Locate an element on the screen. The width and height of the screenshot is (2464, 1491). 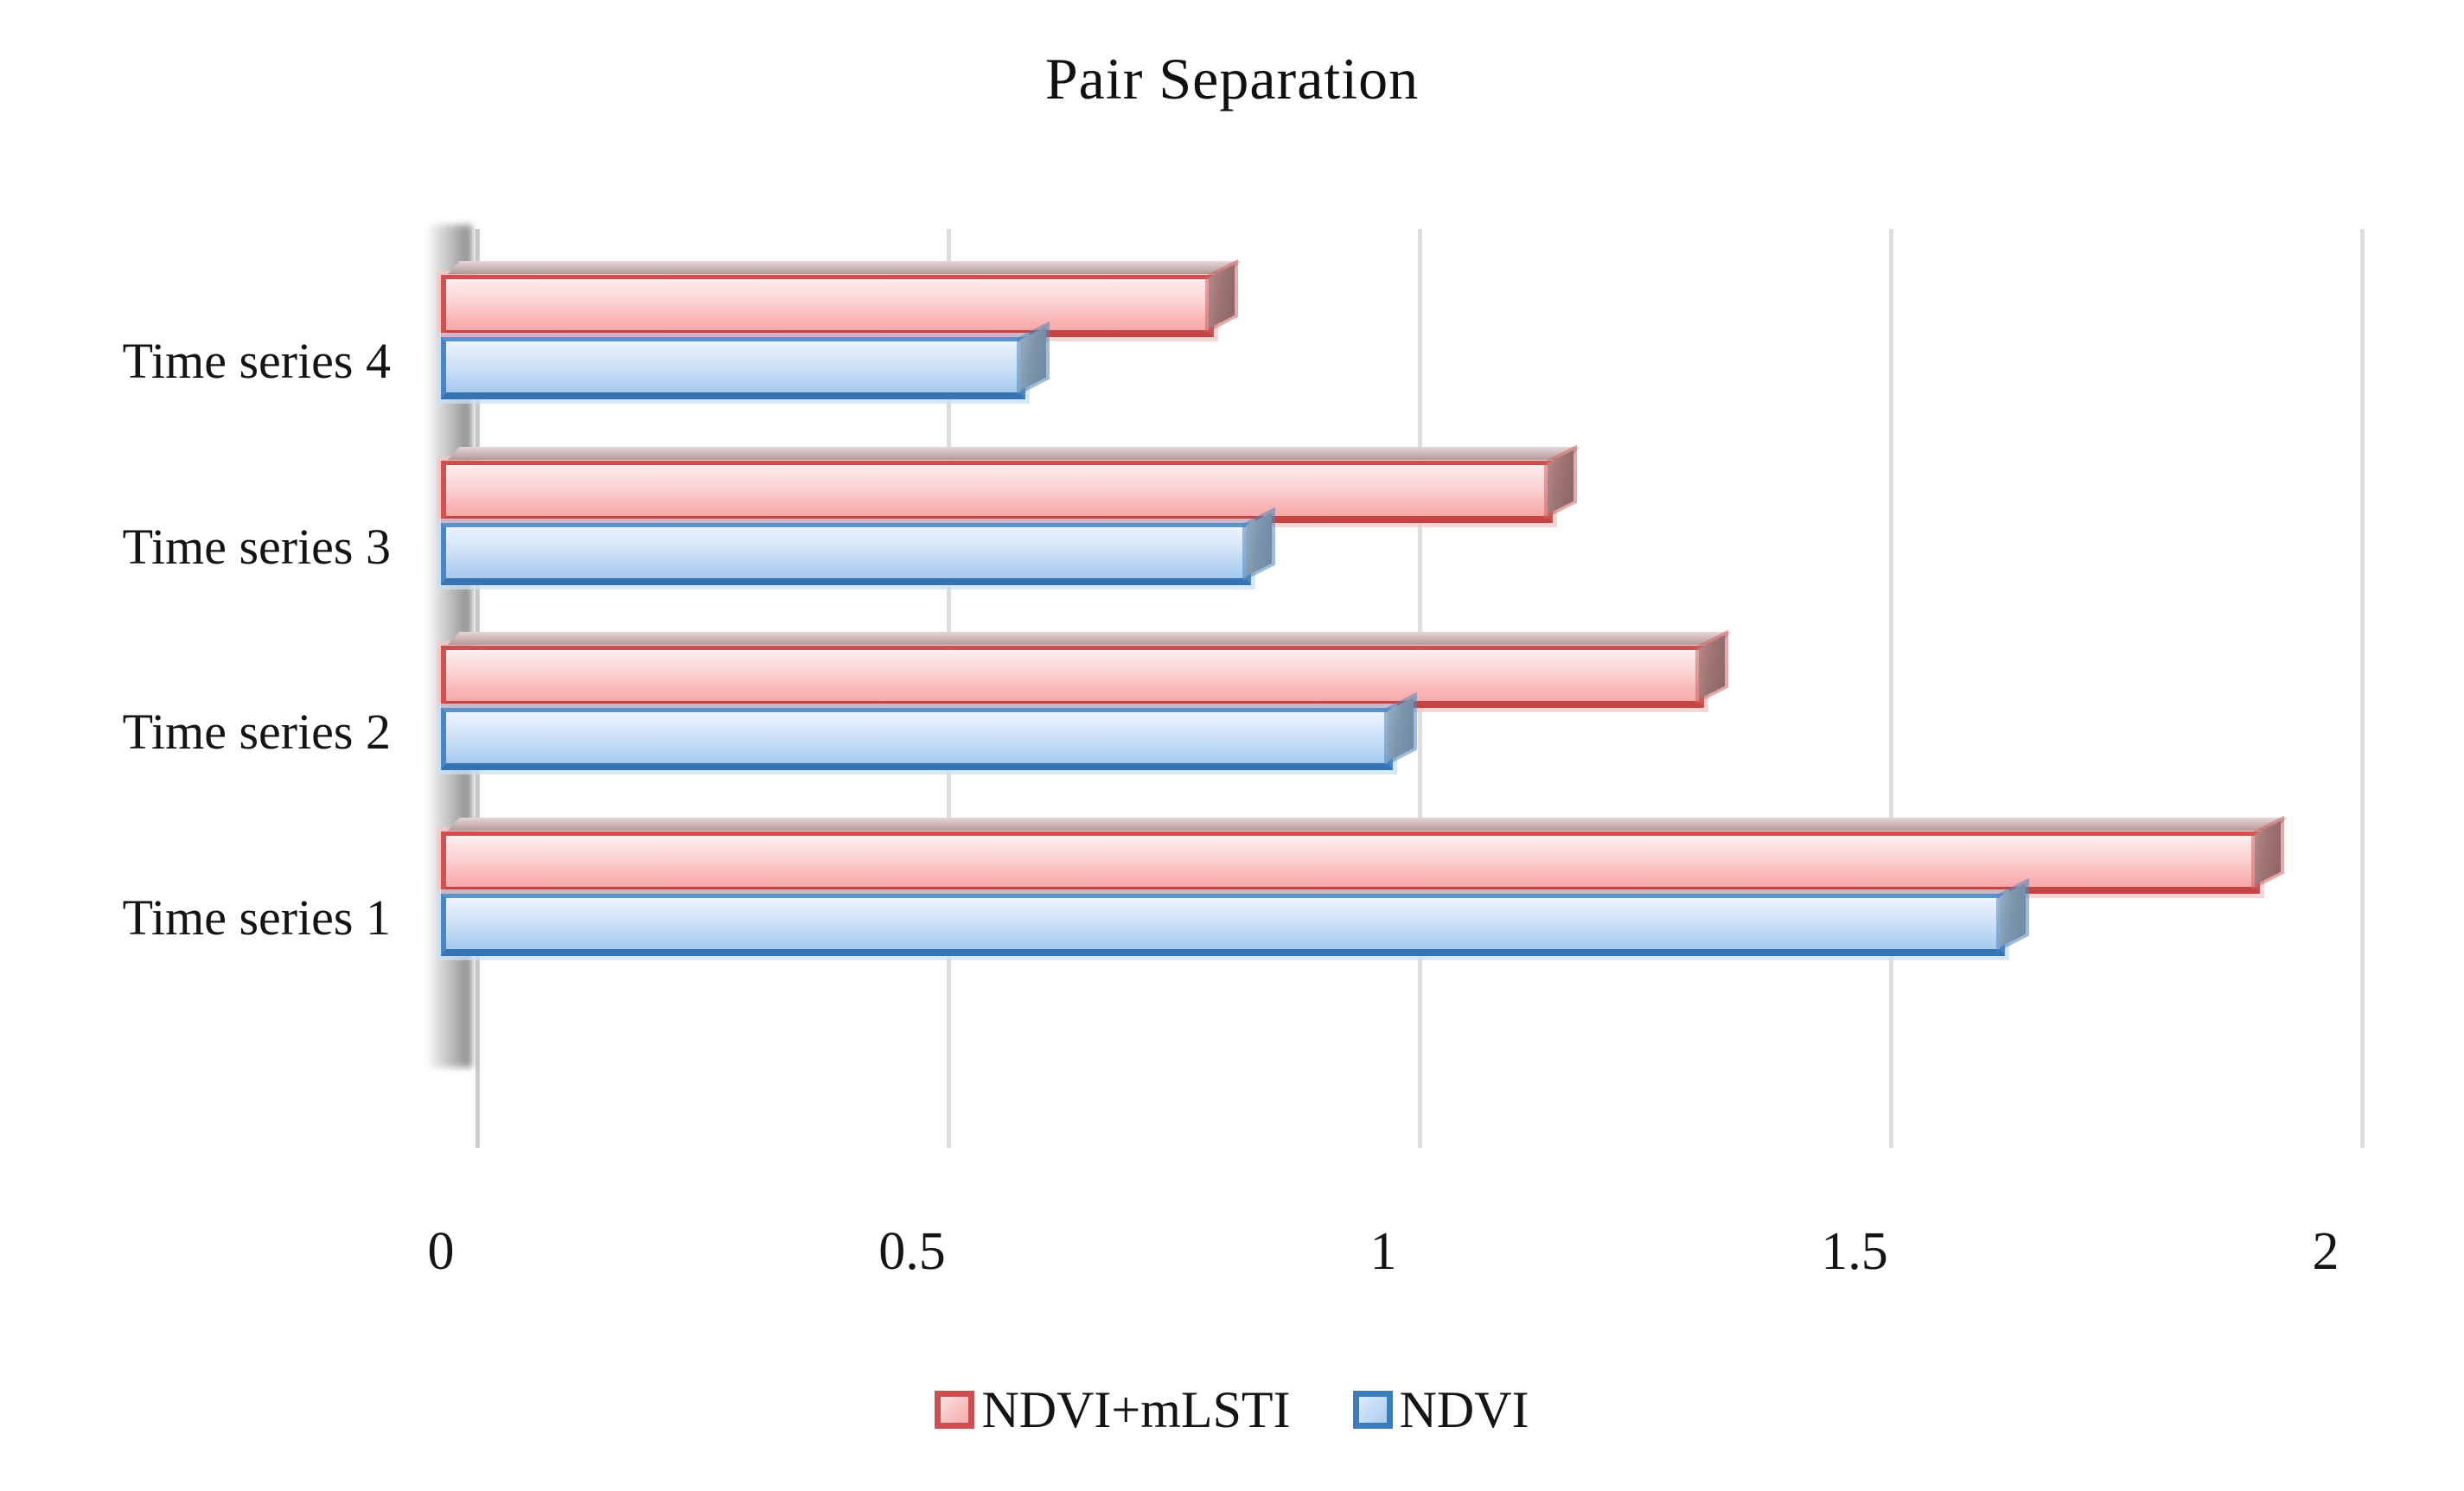
category-label: Time series 3 is located at coordinates (256, 546).